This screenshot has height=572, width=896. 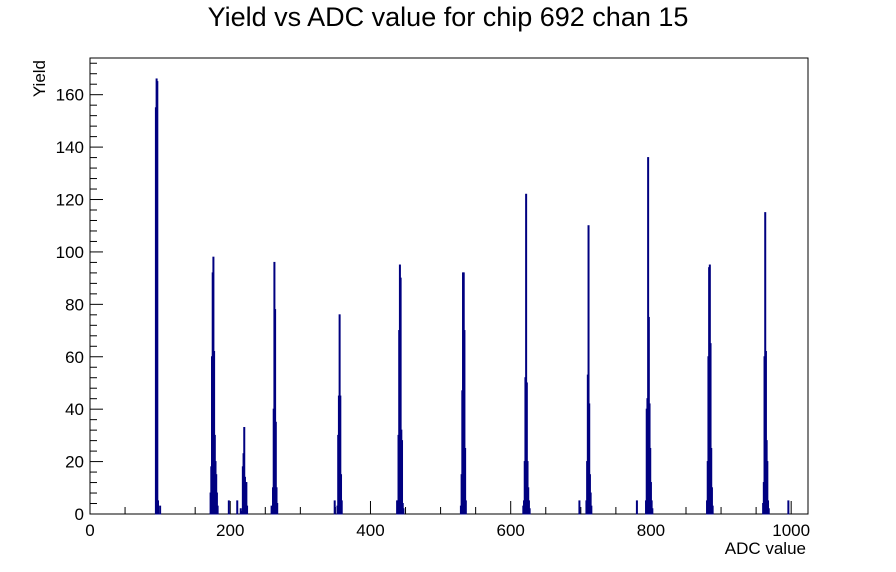 I want to click on y-tick-label: 60, so click(x=74, y=357).